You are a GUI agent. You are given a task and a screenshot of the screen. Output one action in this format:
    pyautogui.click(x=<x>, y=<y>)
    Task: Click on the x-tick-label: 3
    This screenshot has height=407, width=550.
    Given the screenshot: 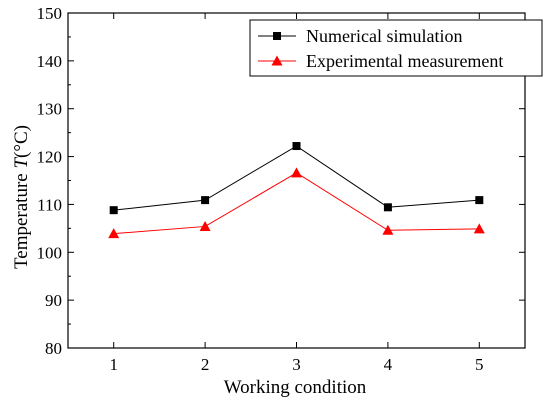 What is the action you would take?
    pyautogui.click(x=296, y=364)
    